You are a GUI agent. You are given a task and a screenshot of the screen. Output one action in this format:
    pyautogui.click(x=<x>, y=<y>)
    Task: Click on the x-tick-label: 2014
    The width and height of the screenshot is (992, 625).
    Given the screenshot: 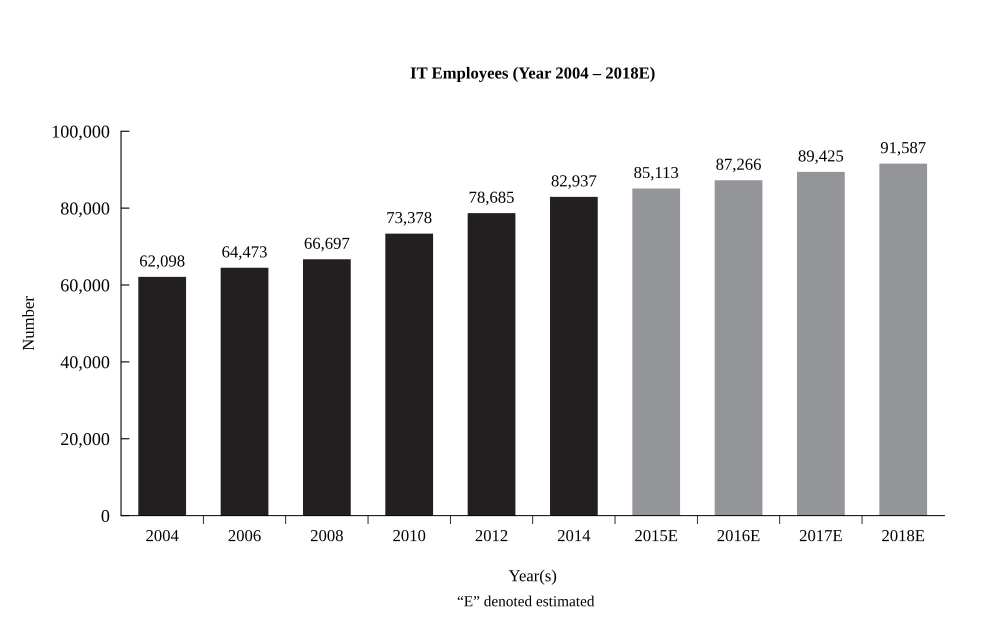 What is the action you would take?
    pyautogui.click(x=574, y=536)
    